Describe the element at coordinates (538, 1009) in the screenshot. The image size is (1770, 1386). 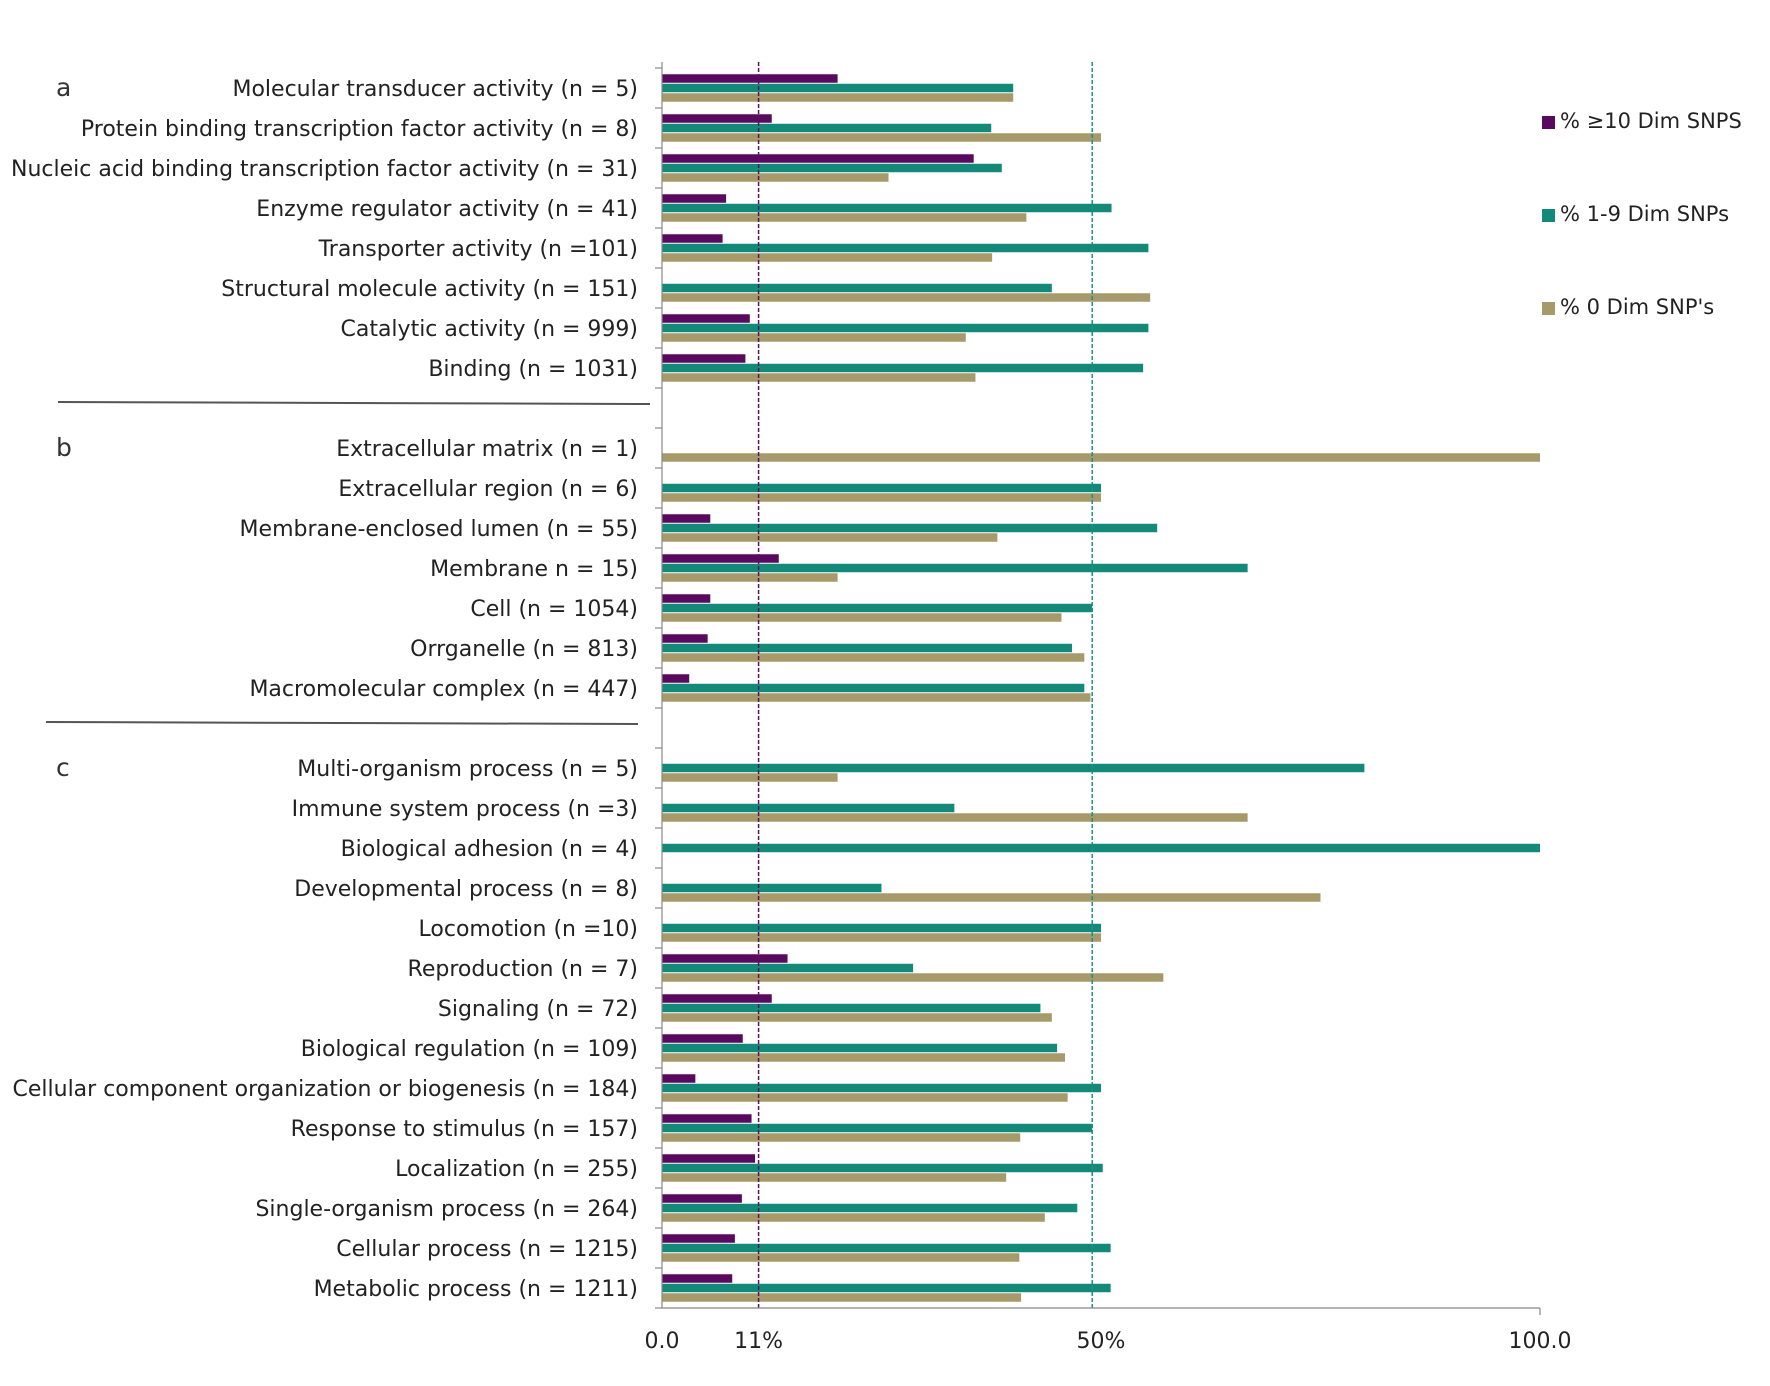
I see `category-label: Signaling (n = 72)` at that location.